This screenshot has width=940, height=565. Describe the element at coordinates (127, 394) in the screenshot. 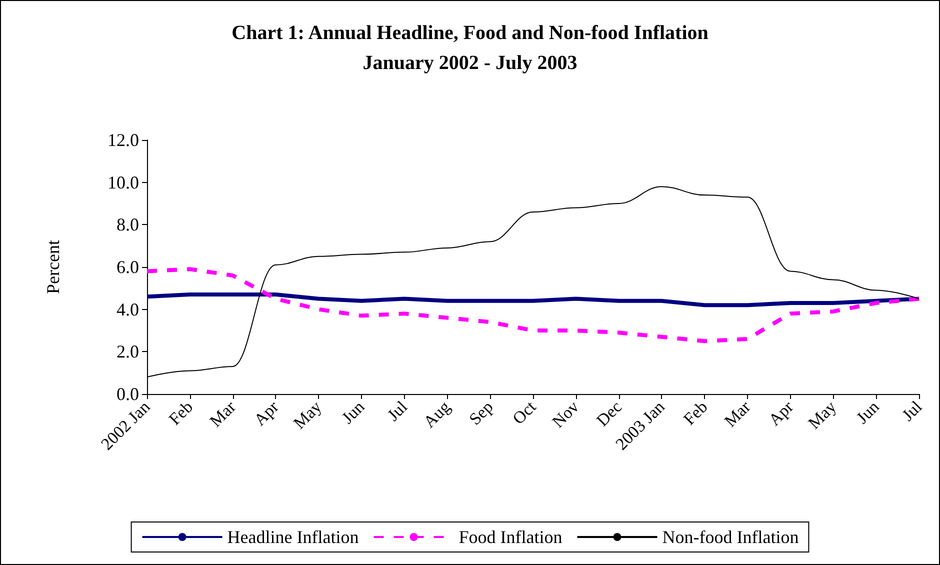

I see `y-tick-label: 0.0` at that location.